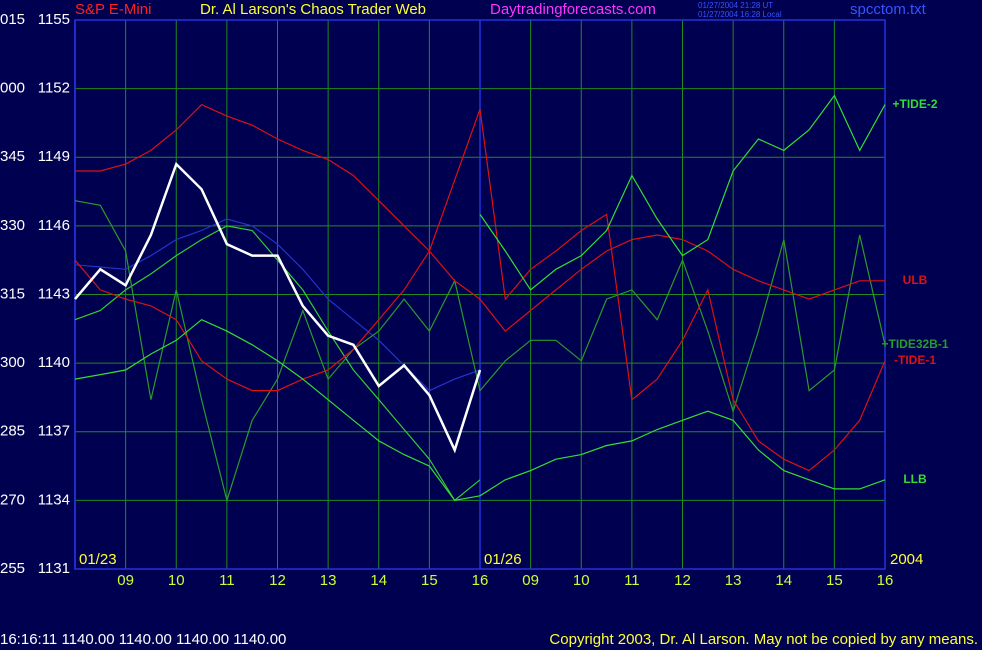 The height and width of the screenshot is (650, 982). Describe the element at coordinates (914, 344) in the screenshot. I see `series-label: +TIDE32B-1` at that location.